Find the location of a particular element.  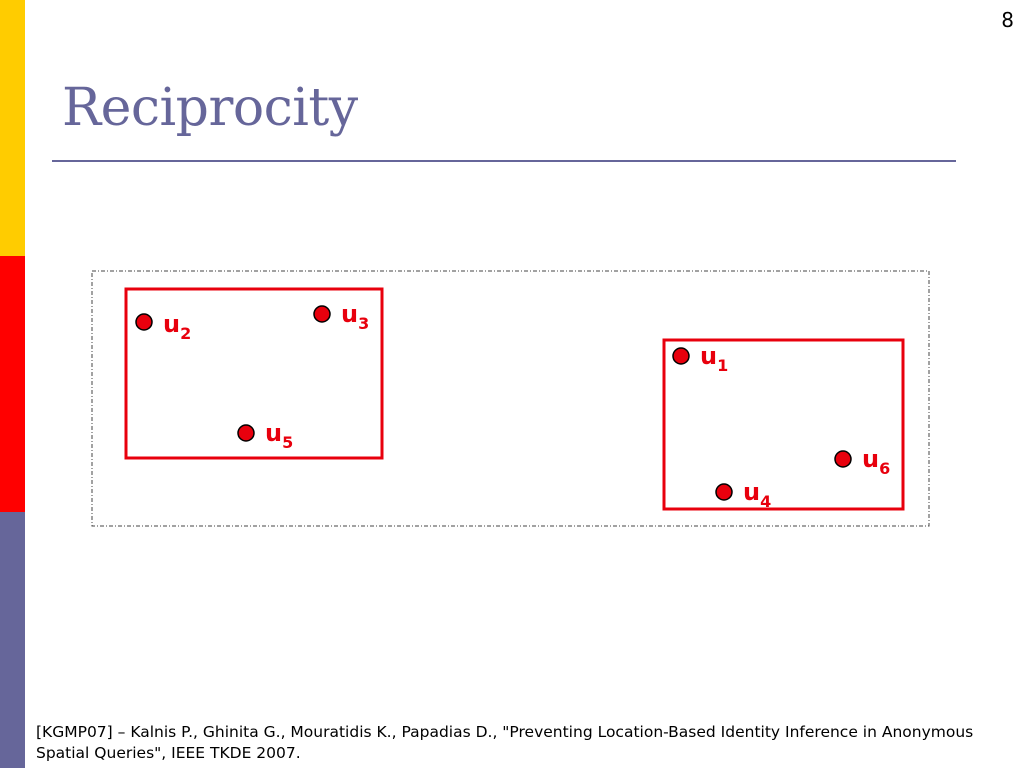

user-u2: u2 is located at coordinates (163, 326).